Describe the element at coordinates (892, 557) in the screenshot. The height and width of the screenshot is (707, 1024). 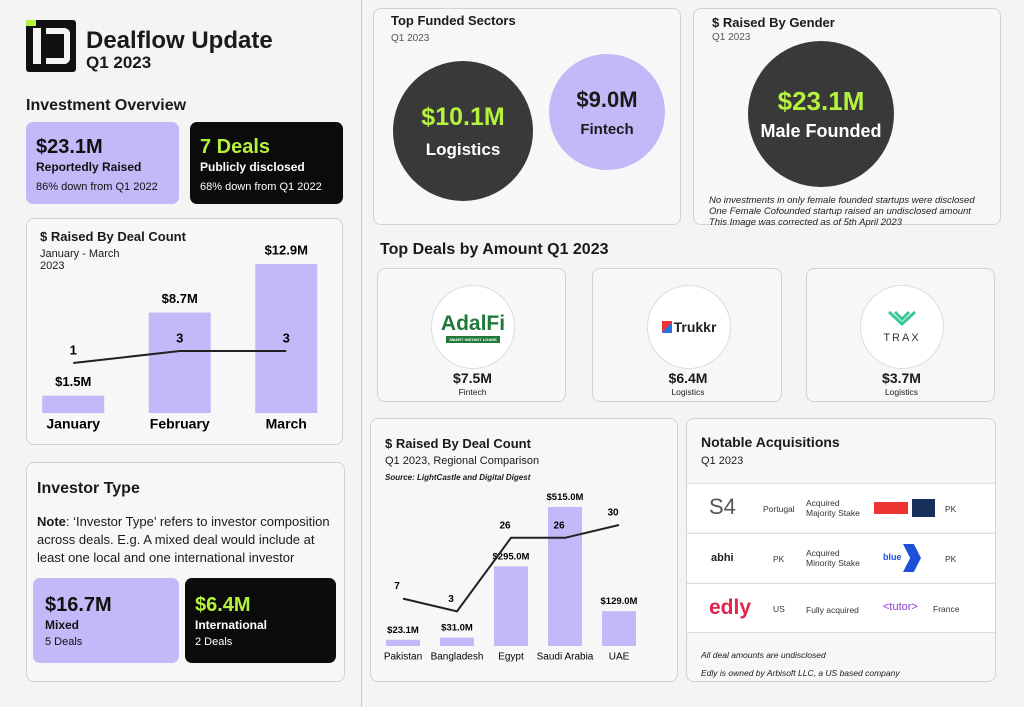
I see `target: blue` at that location.